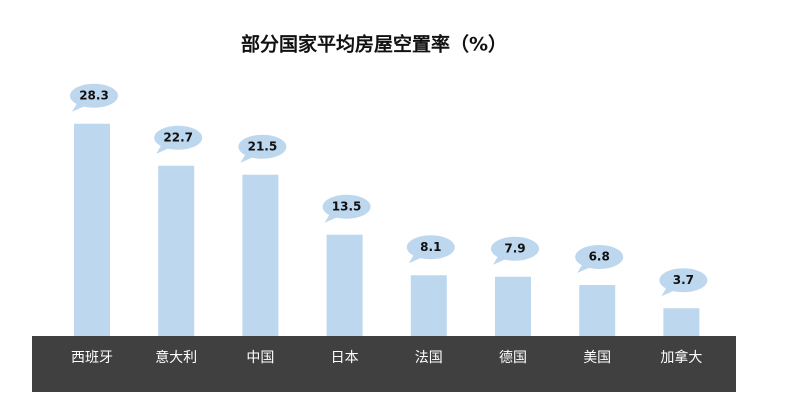 The height and width of the screenshot is (420, 787). I want to click on x-tick-label: 加拿大, so click(681, 357).